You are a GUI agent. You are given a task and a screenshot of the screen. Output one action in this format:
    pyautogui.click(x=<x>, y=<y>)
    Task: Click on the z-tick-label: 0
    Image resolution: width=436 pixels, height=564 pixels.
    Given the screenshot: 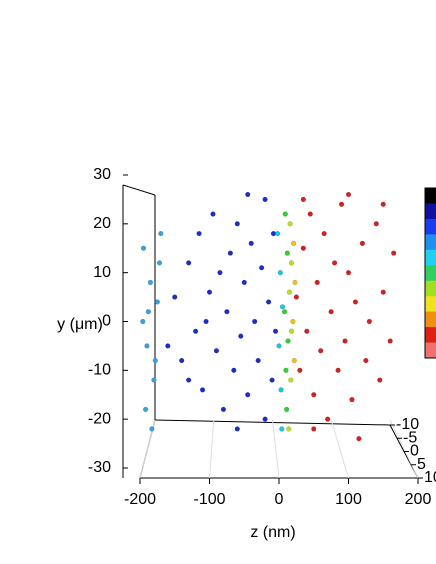 What is the action you would take?
    pyautogui.click(x=414, y=451)
    